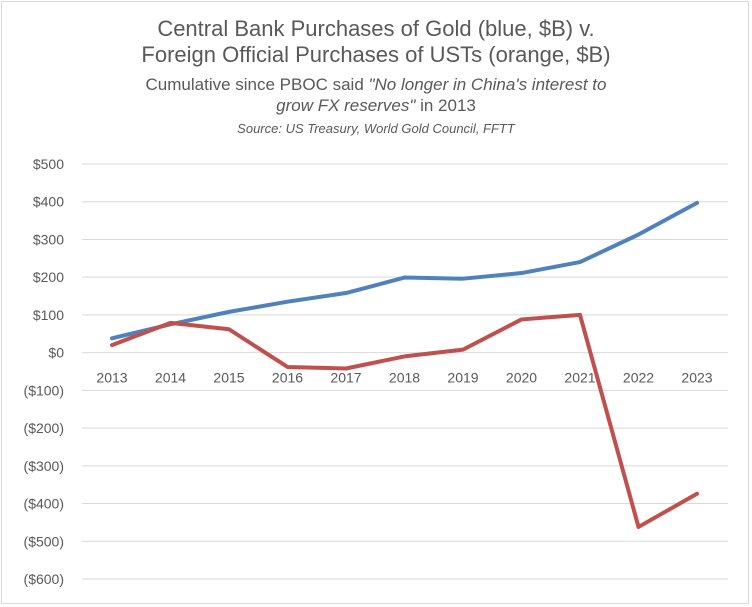 Image resolution: width=752 pixels, height=607 pixels. I want to click on y-tick-label: $400, so click(48, 202).